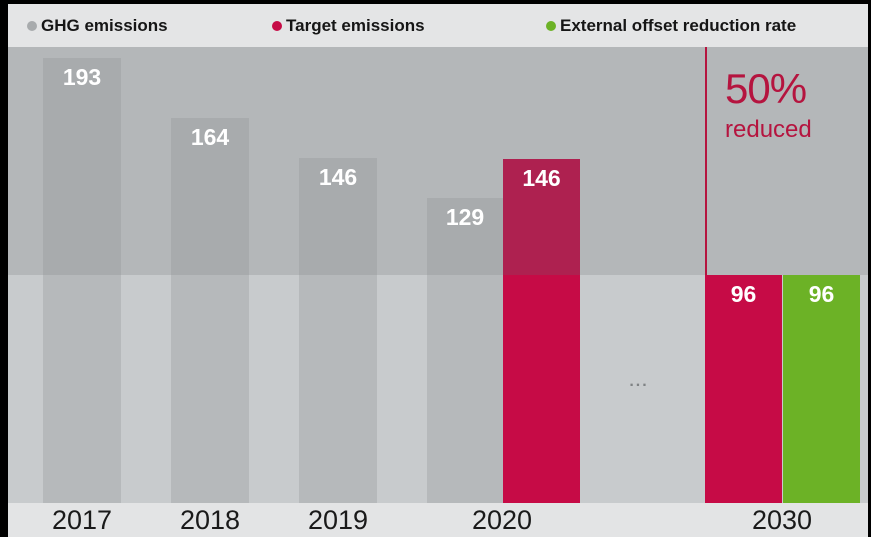  I want to click on legend-item-target: Target emissions, so click(348, 25).